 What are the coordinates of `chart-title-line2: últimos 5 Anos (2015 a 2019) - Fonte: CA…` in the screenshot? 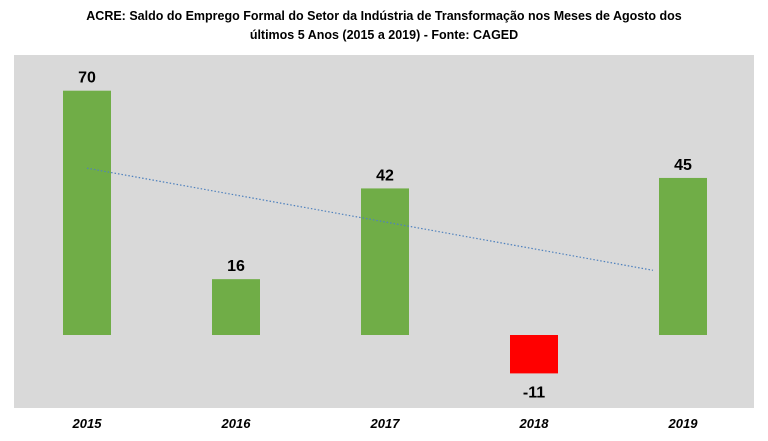 It's located at (384, 35).